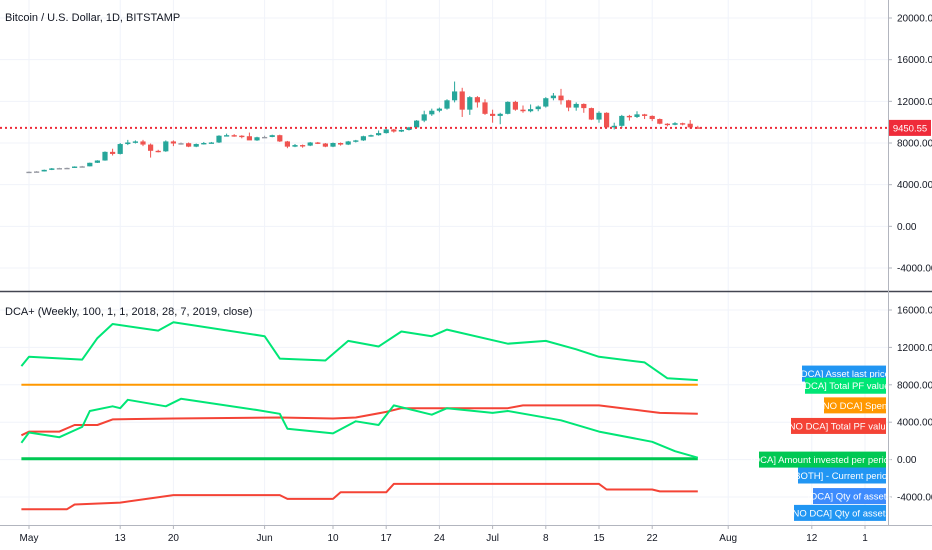 This screenshot has height=550, width=932. I want to click on x-tick-label: Jun, so click(265, 538).